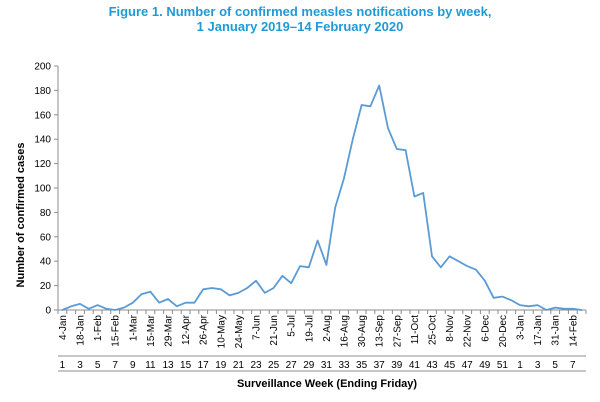 This screenshot has height=402, width=600. Describe the element at coordinates (362, 331) in the screenshot. I see `x-date-label: 30-Aug` at that location.